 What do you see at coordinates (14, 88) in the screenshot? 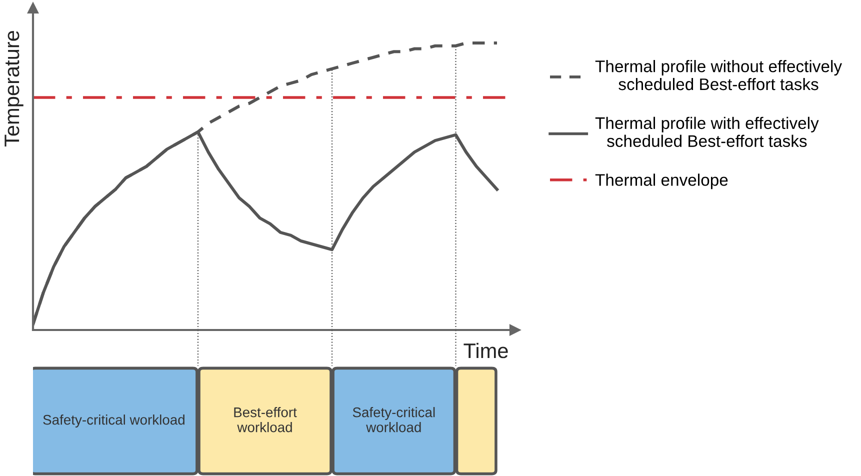
I see `y-axis-title: Temperature` at bounding box center [14, 88].